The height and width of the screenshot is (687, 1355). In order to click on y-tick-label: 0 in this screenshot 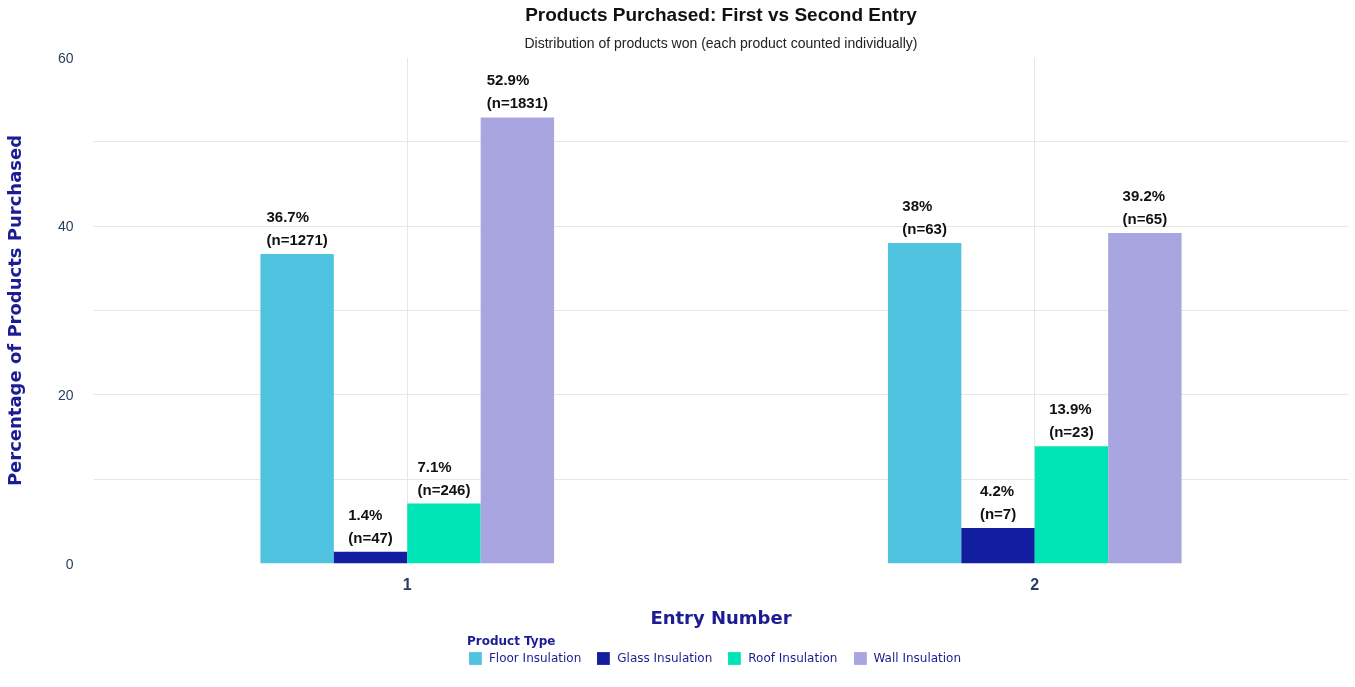, I will do `click(69, 563)`.